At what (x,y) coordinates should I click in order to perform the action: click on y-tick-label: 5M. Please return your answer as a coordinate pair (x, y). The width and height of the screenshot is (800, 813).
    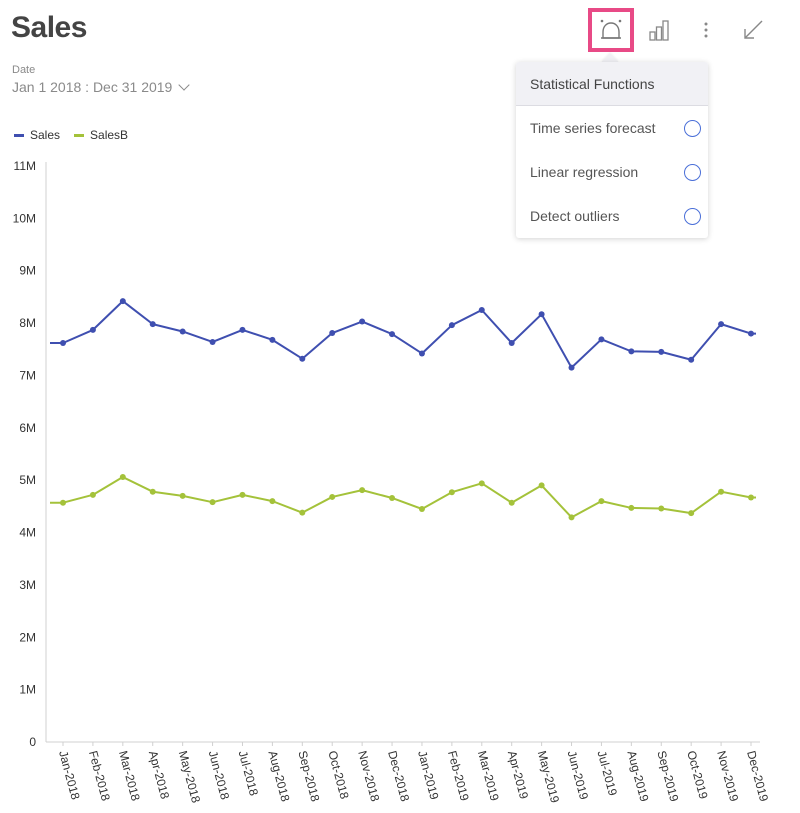
    Looking at the image, I should click on (27, 480).